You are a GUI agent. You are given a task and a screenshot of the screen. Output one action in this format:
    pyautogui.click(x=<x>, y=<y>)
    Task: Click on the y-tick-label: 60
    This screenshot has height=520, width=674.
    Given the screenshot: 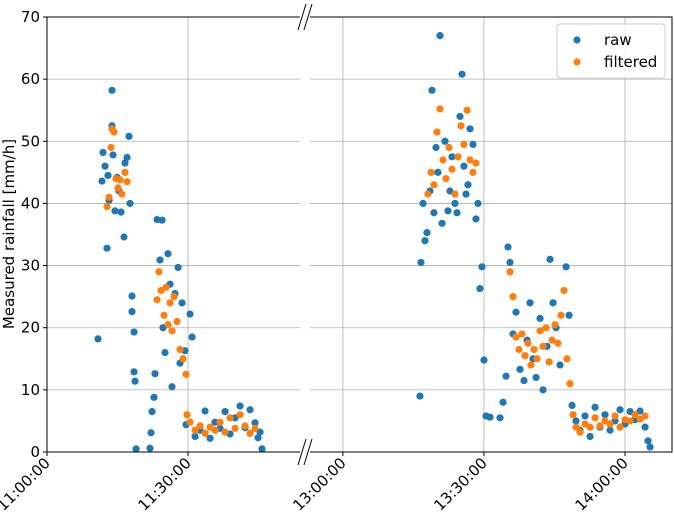 What is the action you would take?
    pyautogui.click(x=30, y=79)
    